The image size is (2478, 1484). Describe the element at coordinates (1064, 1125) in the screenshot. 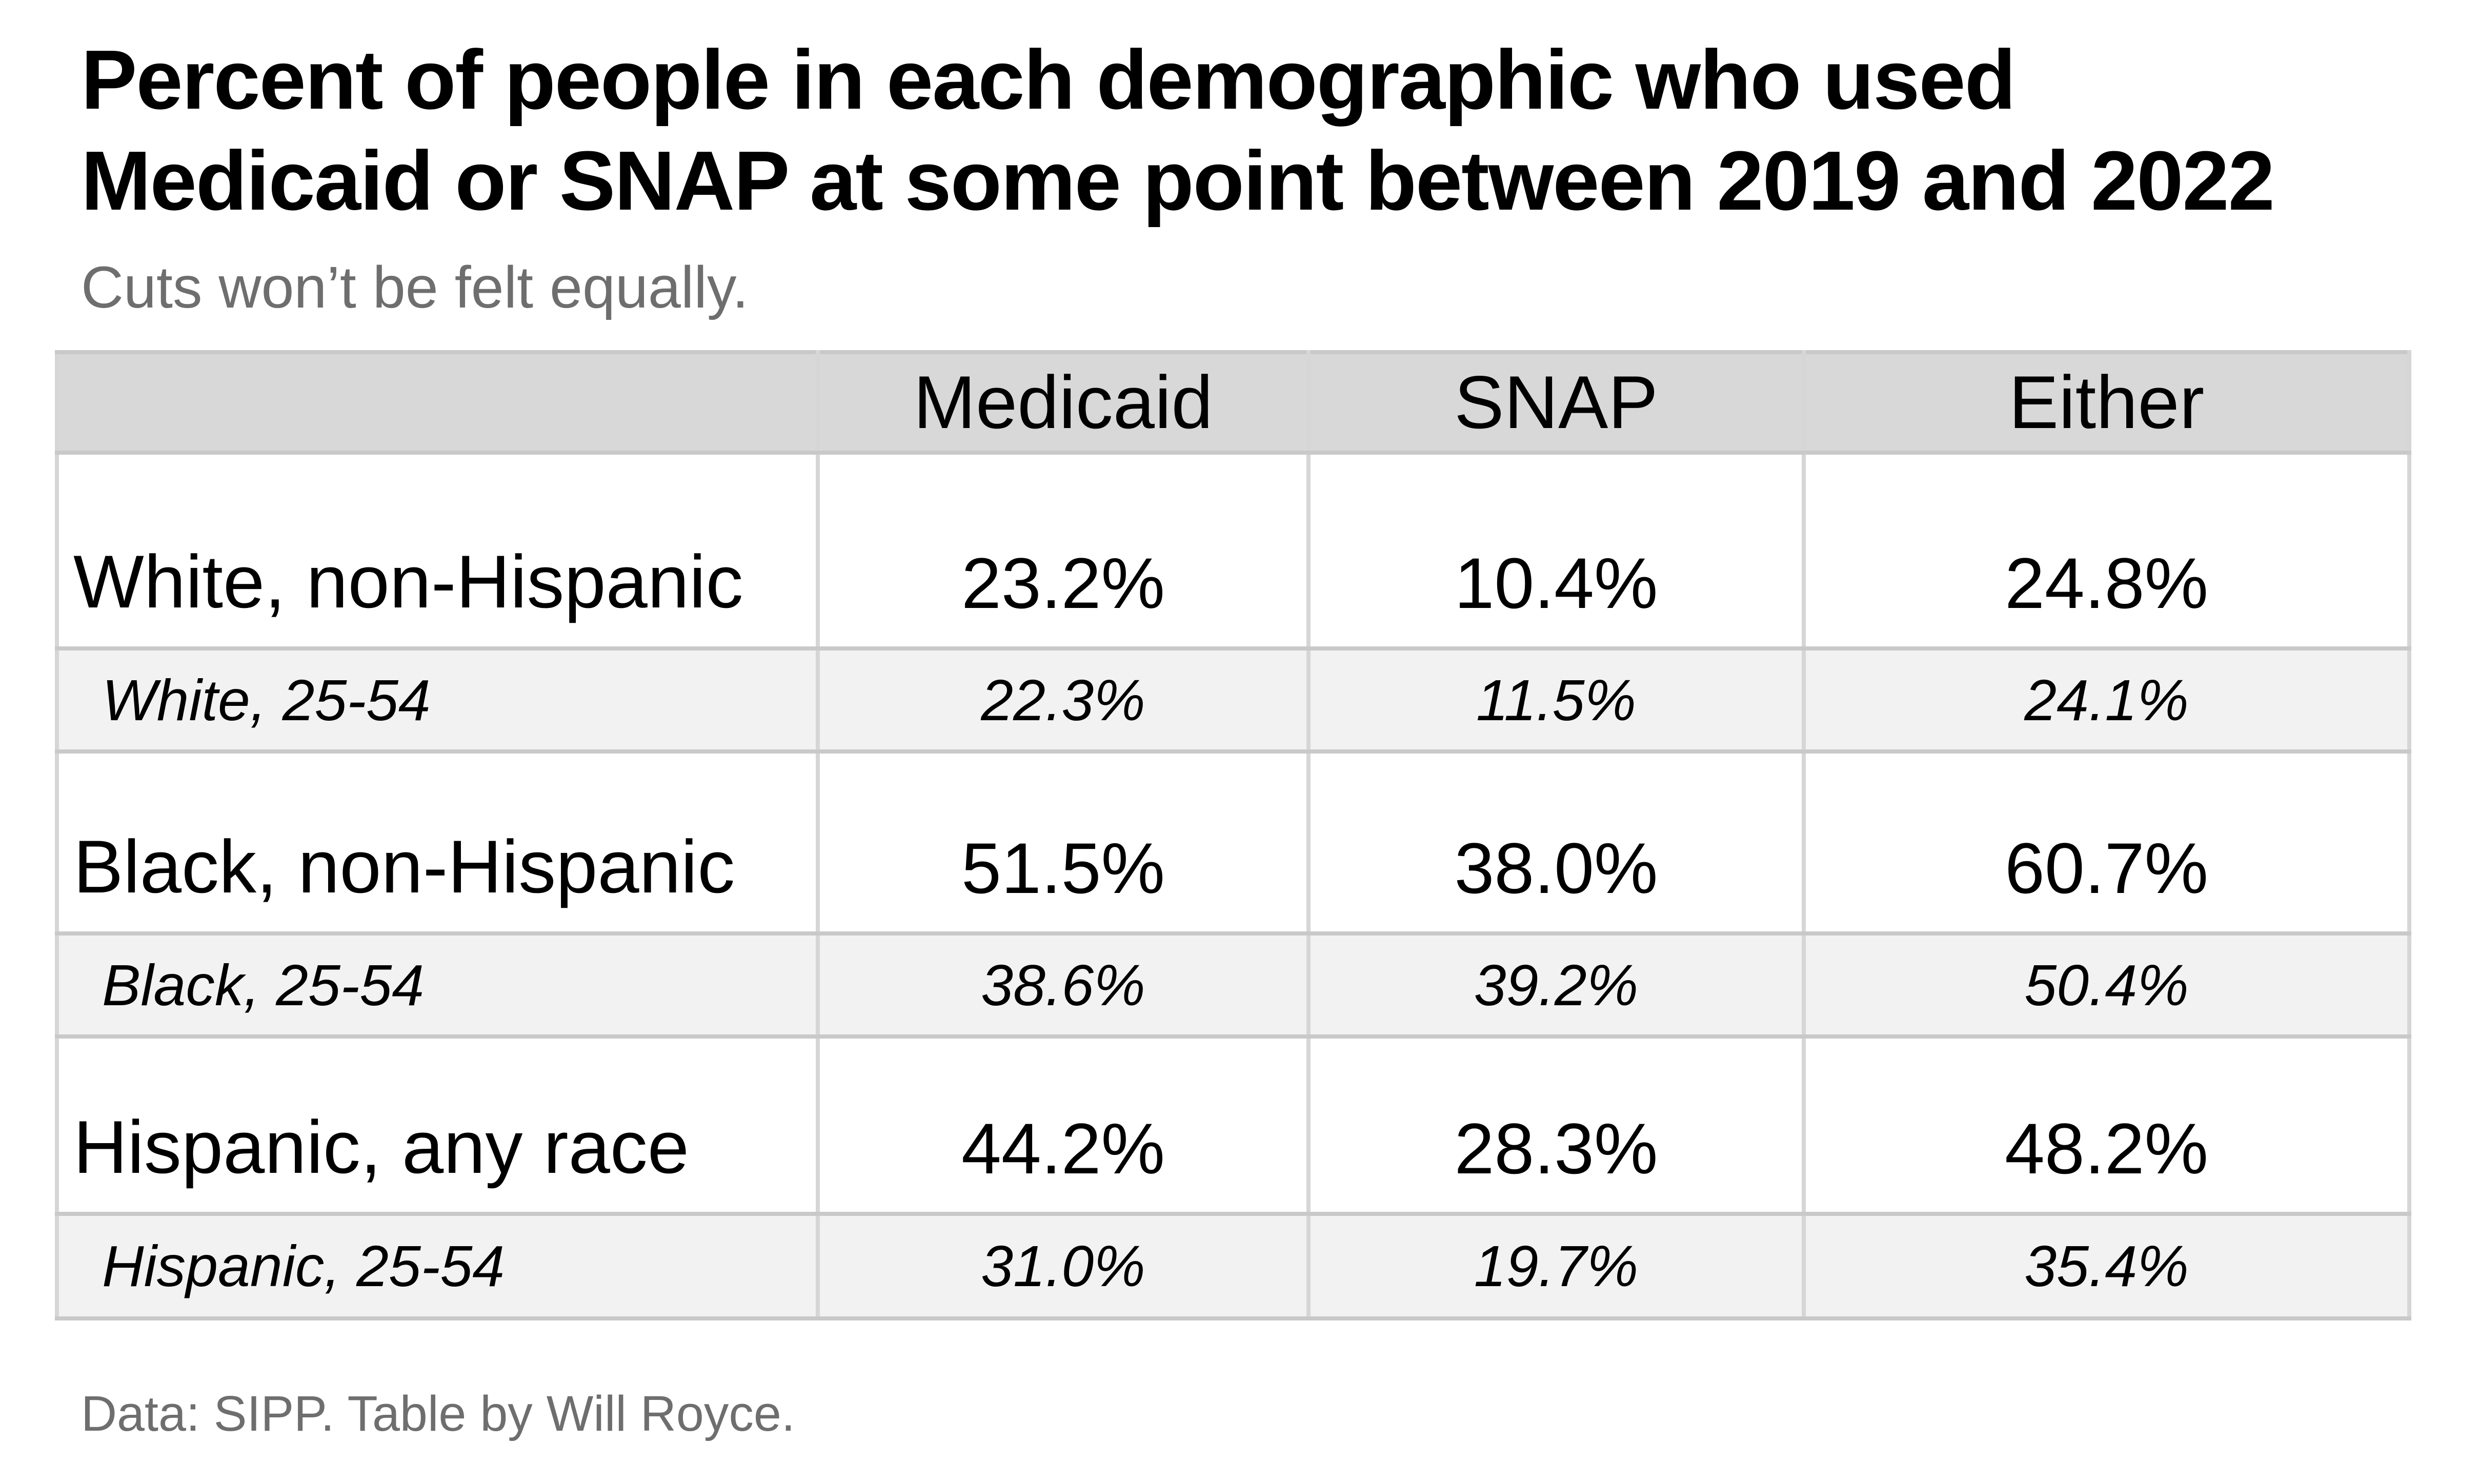

I see `cell-medicaid: 44.2%` at that location.